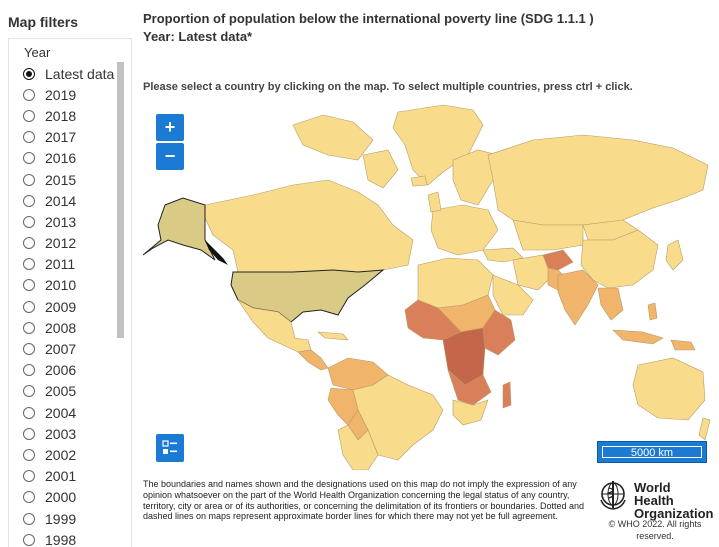 Image resolution: width=719 pixels, height=547 pixels. Describe the element at coordinates (613, 495) in the screenshot. I see `who-emblem-icon` at that location.